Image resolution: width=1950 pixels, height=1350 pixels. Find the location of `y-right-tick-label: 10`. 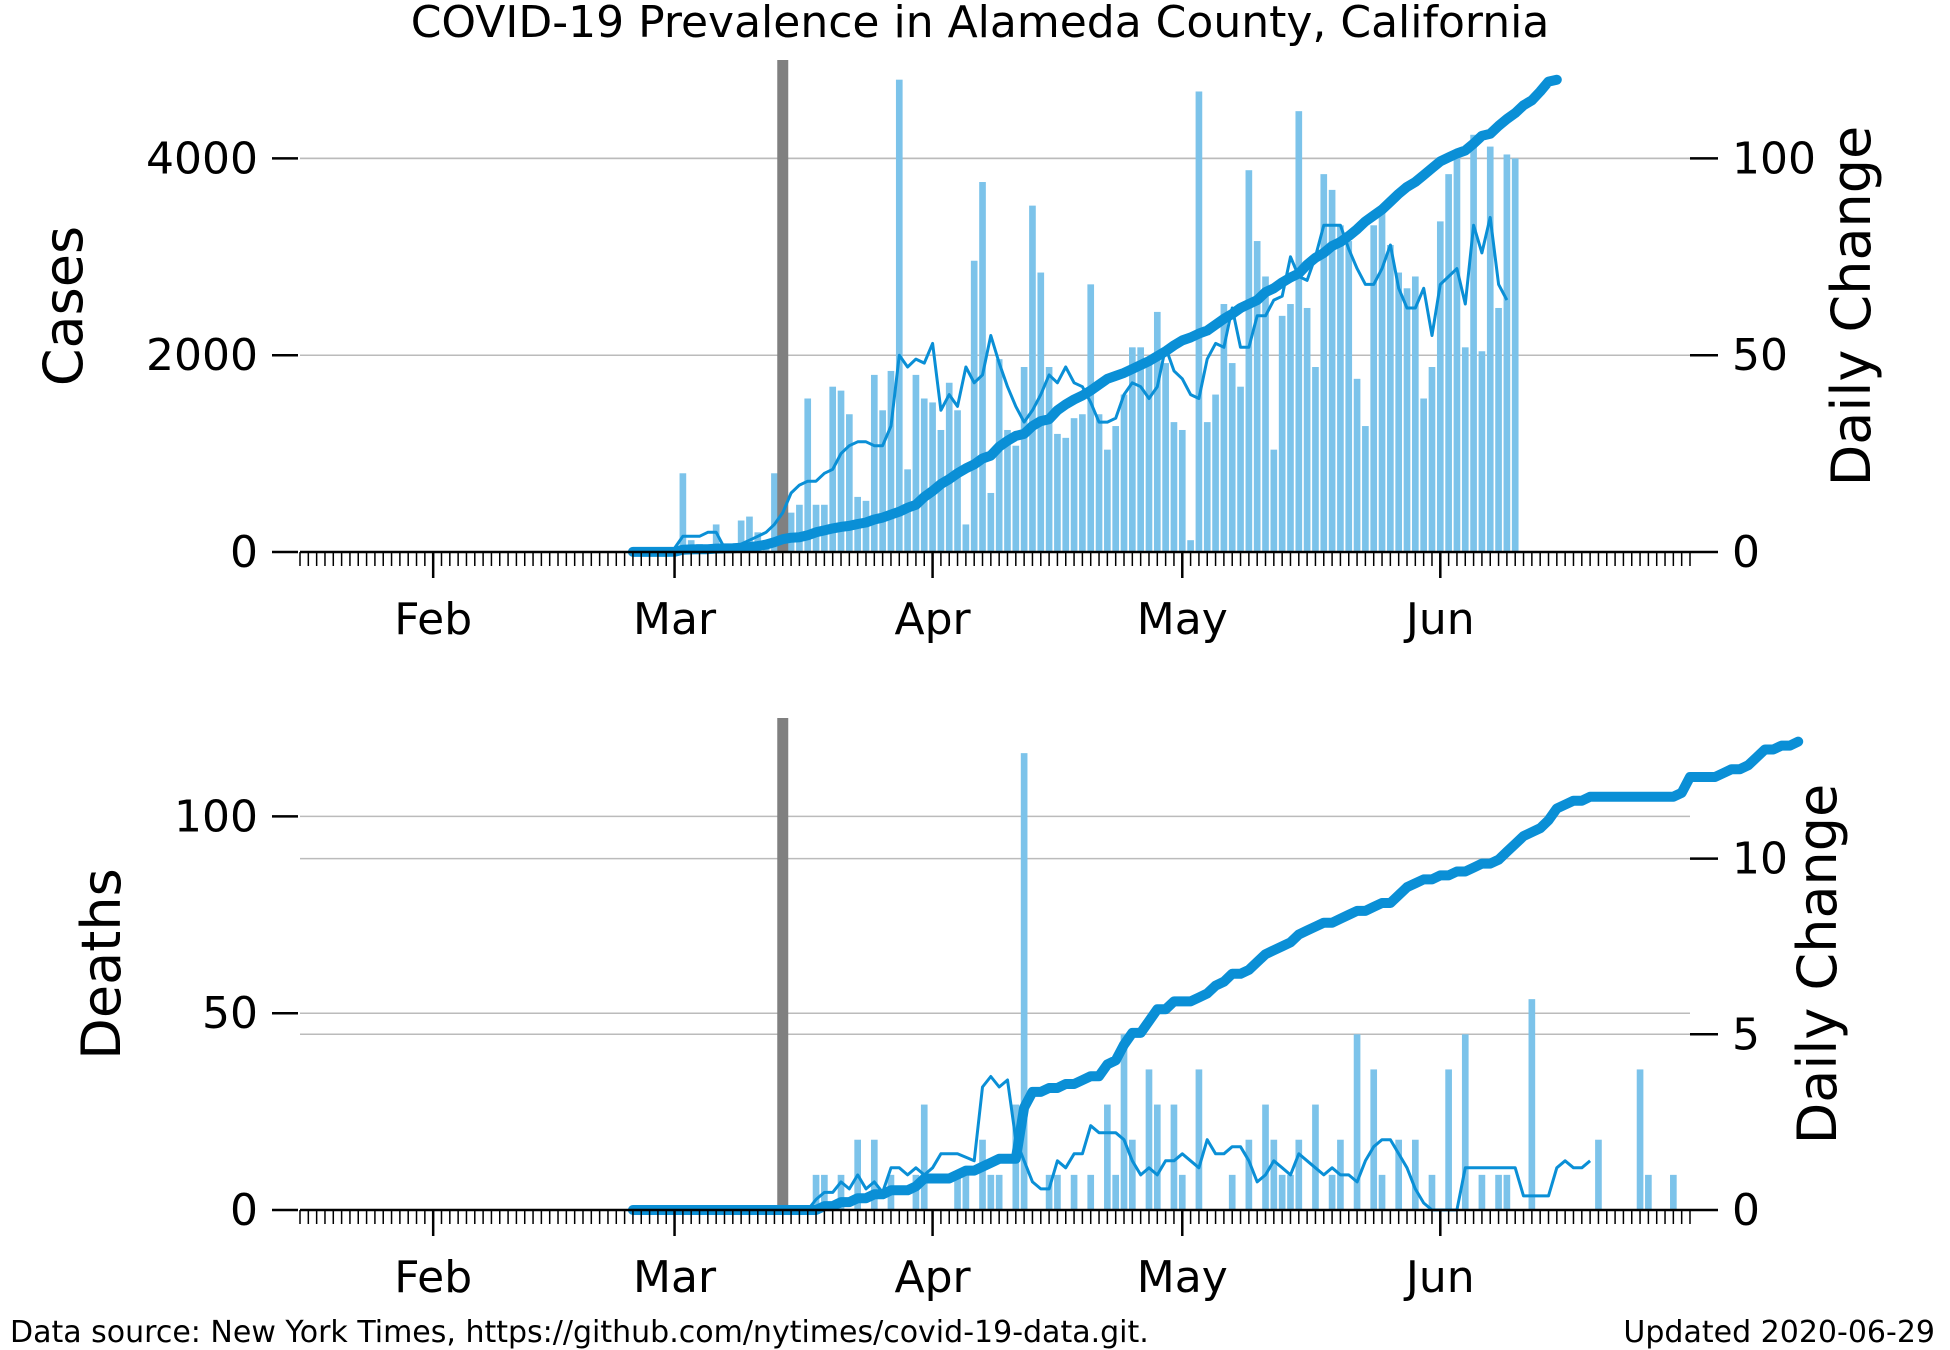

y-right-tick-label: 10 is located at coordinates (1760, 859).